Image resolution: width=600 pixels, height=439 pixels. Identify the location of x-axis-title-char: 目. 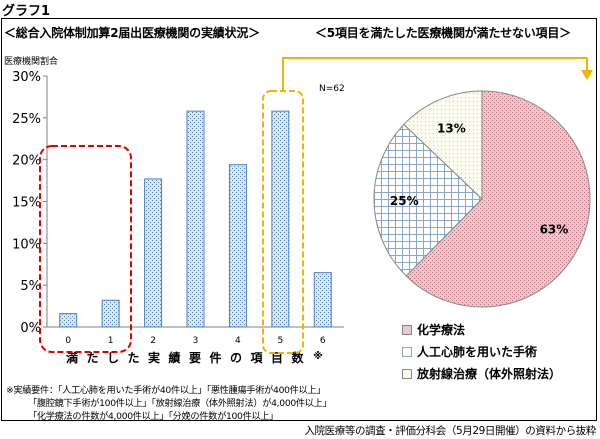
(277, 358).